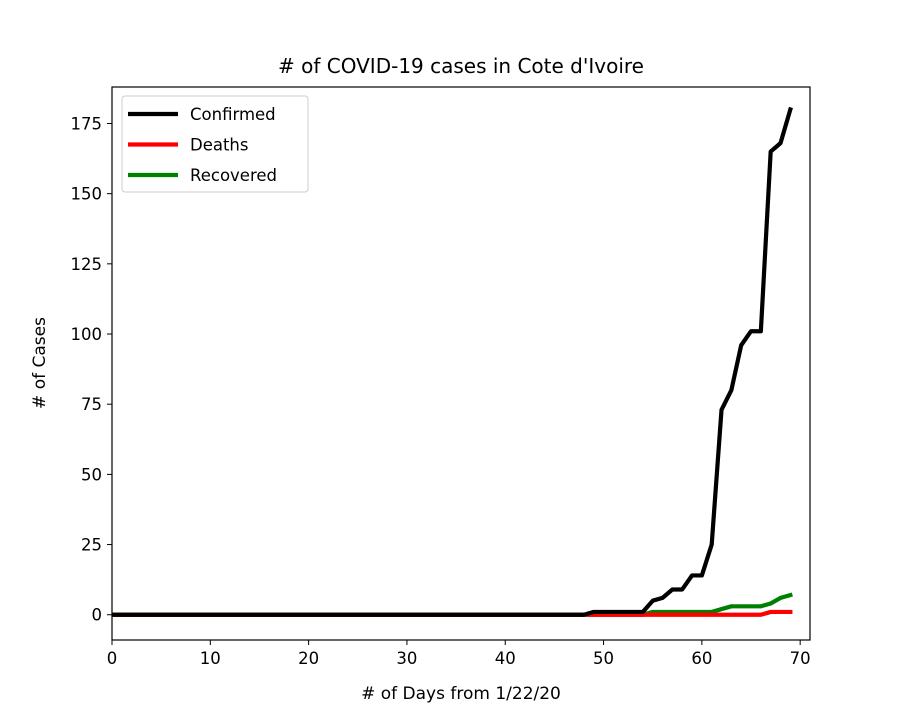 The height and width of the screenshot is (720, 899). Describe the element at coordinates (91, 474) in the screenshot. I see `y-tick-label: 50` at that location.